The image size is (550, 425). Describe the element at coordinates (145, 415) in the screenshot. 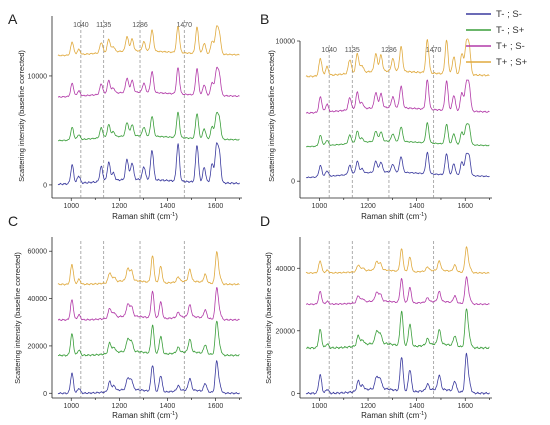

I see `panel-c-x-axis-label: Raman shift (cm-1)` at that location.